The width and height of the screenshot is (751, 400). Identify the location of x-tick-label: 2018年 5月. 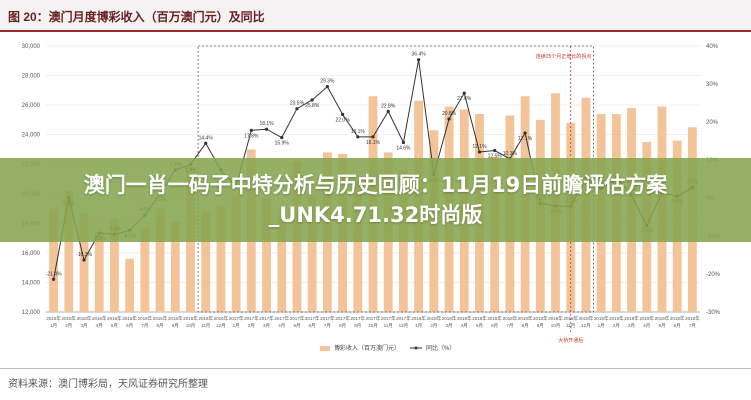
(479, 322).